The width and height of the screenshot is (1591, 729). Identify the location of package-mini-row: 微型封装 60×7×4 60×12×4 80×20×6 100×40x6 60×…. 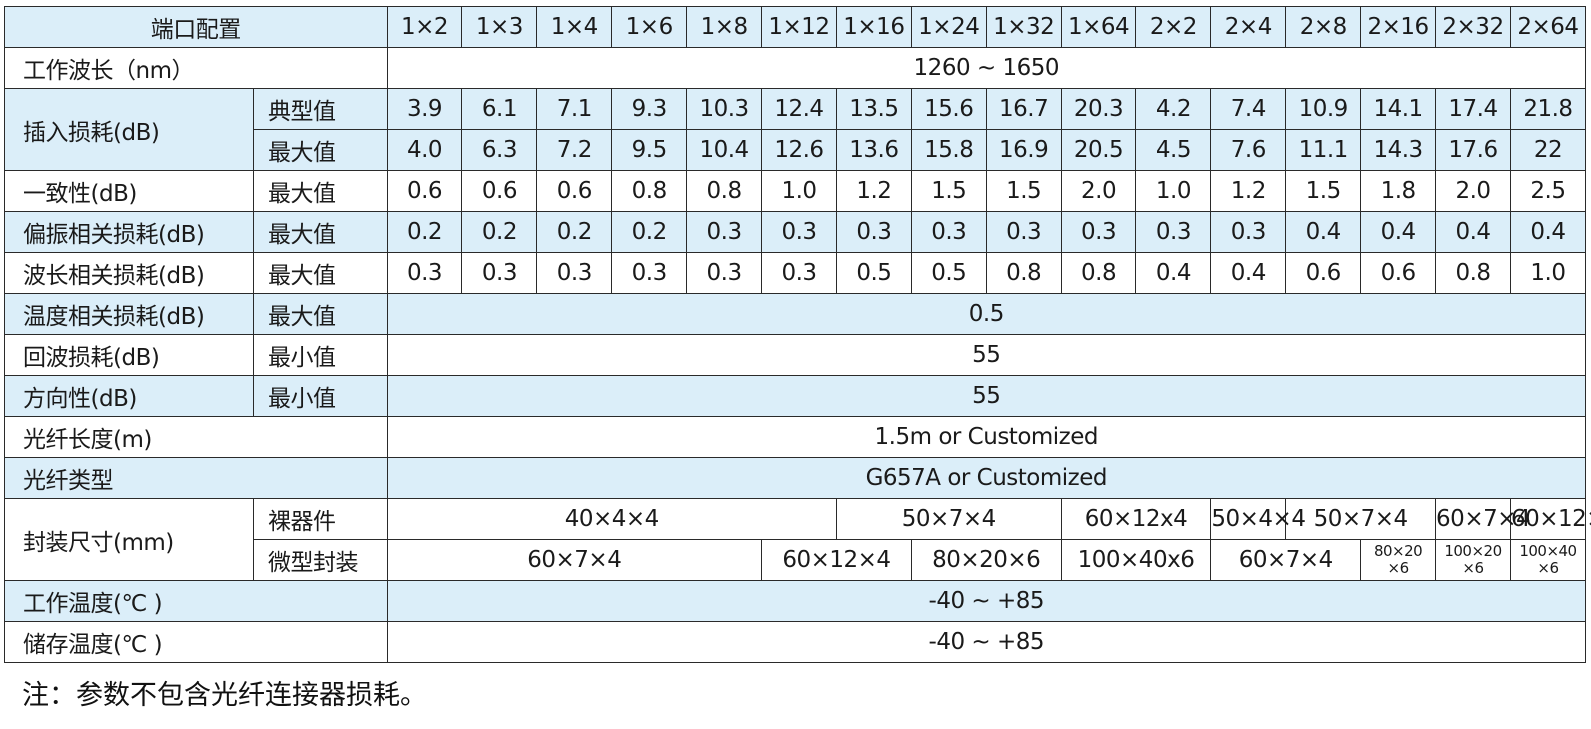
(796, 560).